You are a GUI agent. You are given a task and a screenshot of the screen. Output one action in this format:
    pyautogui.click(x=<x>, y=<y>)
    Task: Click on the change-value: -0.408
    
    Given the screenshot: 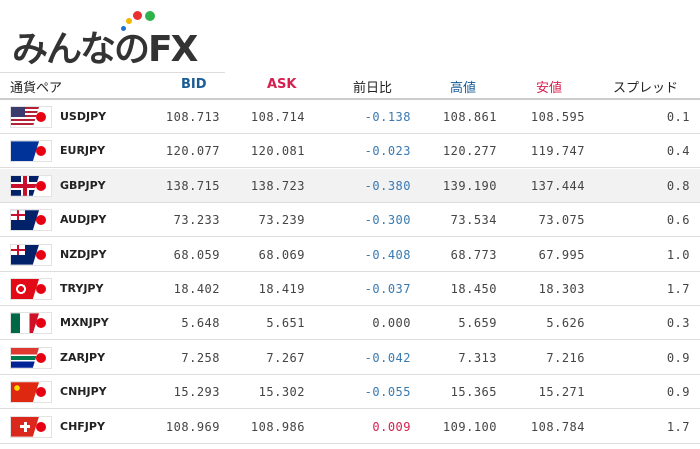 What is the action you would take?
    pyautogui.click(x=387, y=254)
    